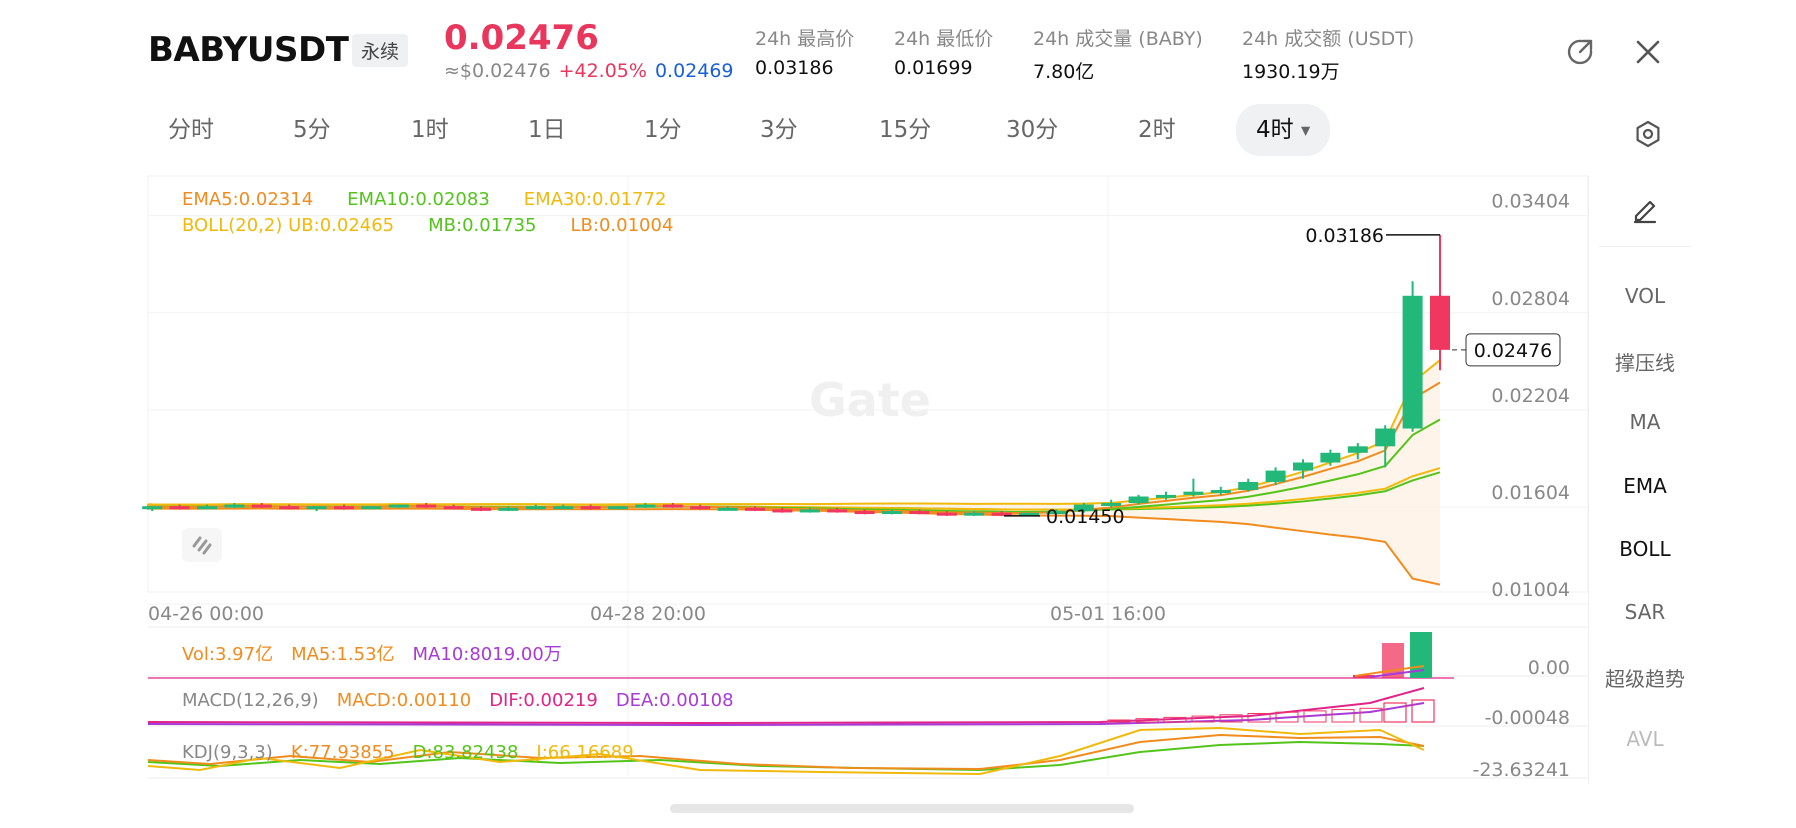  Describe the element at coordinates (1530, 590) in the screenshot. I see `y-tick-label: 0.01004` at that location.